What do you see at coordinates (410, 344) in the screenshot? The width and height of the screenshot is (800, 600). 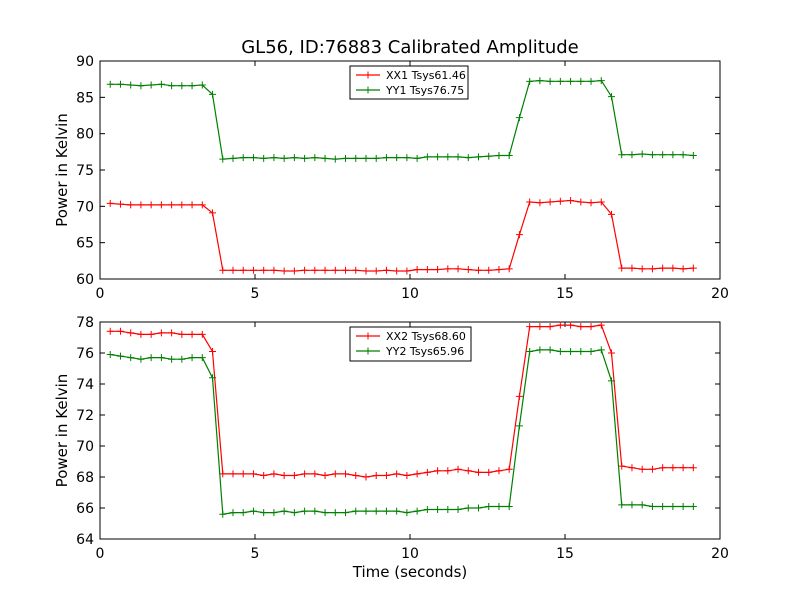 I see `legend-box` at bounding box center [410, 344].